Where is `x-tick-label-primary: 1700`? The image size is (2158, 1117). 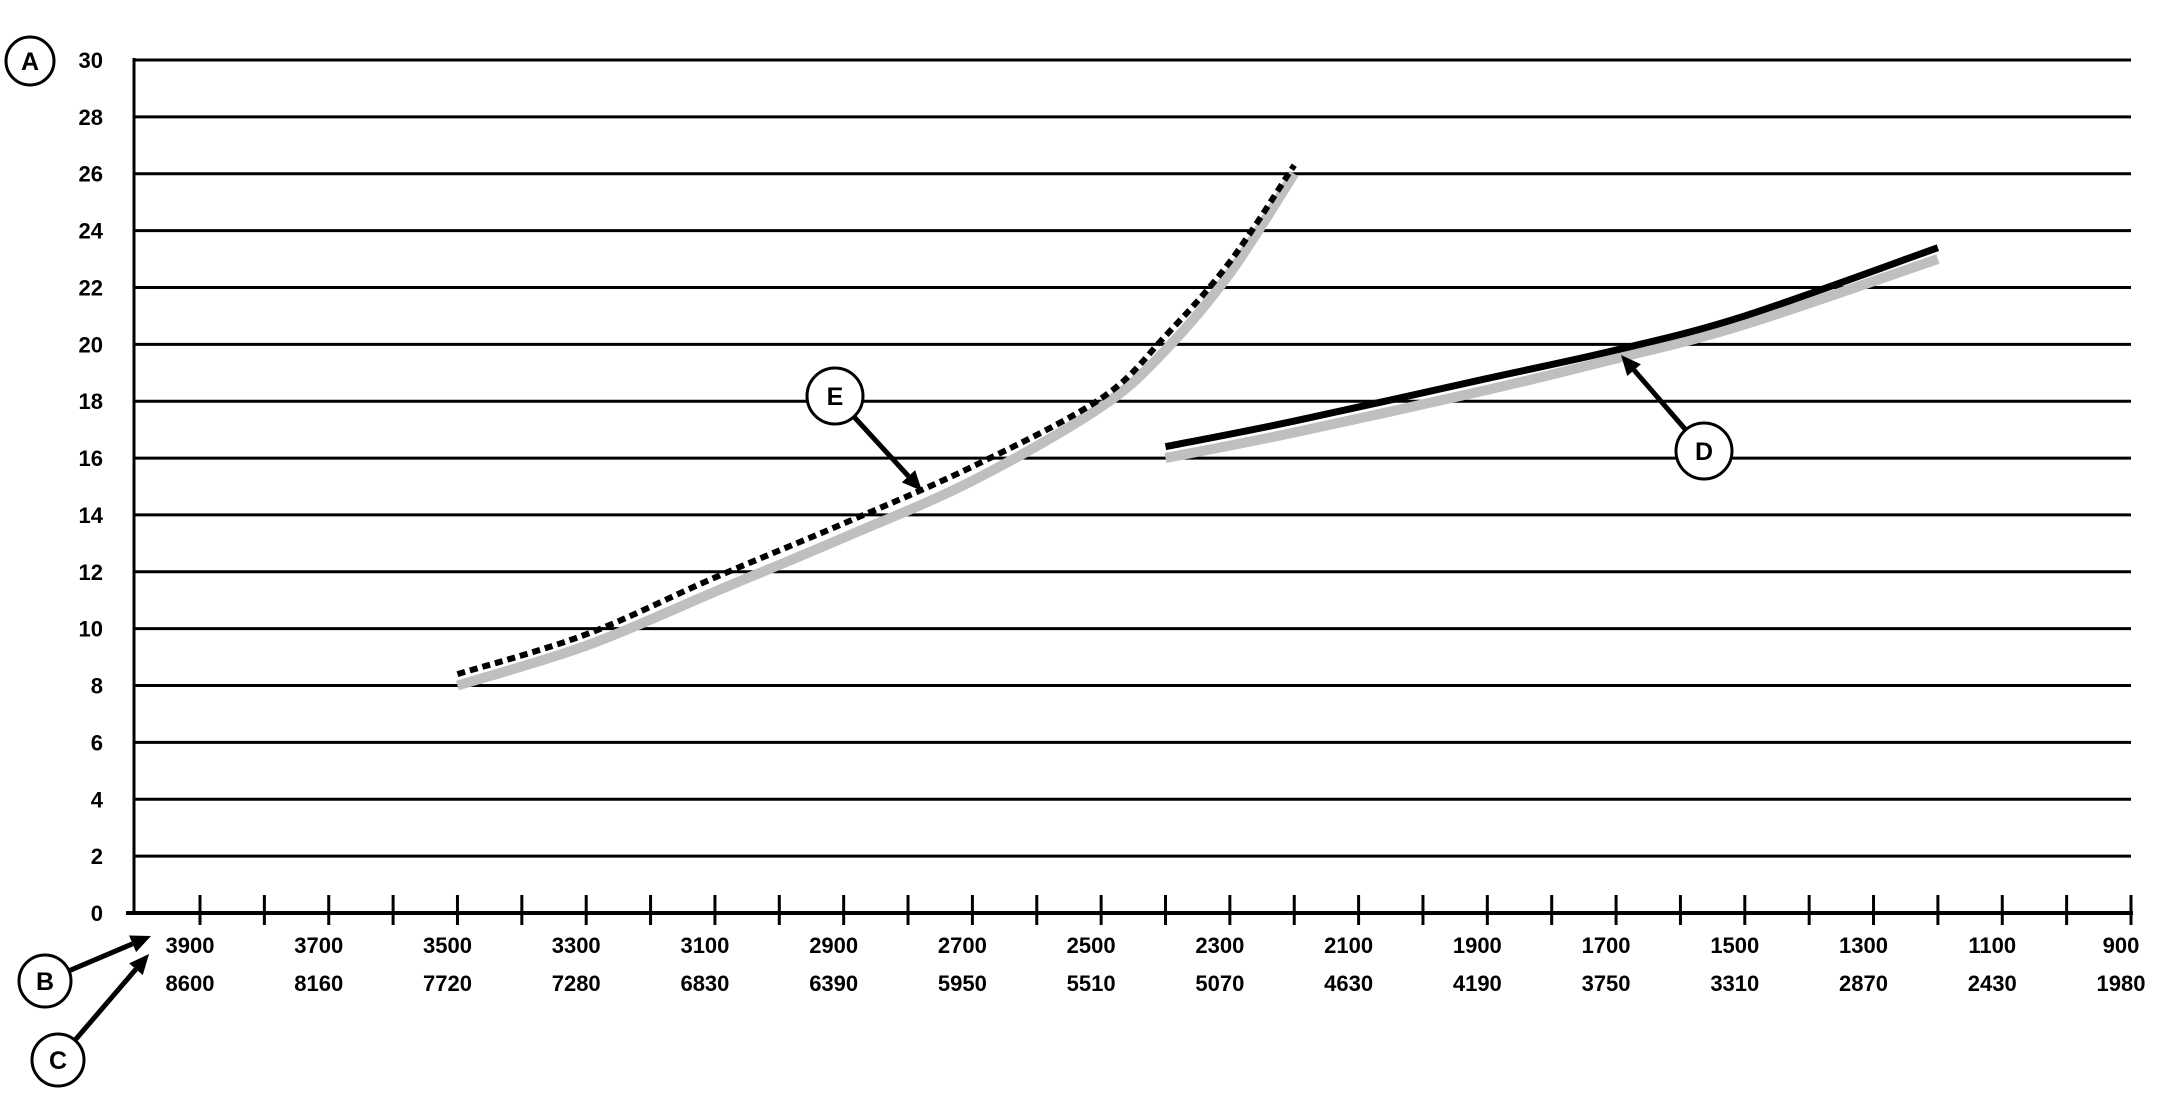 x-tick-label-primary: 1700 is located at coordinates (1606, 945).